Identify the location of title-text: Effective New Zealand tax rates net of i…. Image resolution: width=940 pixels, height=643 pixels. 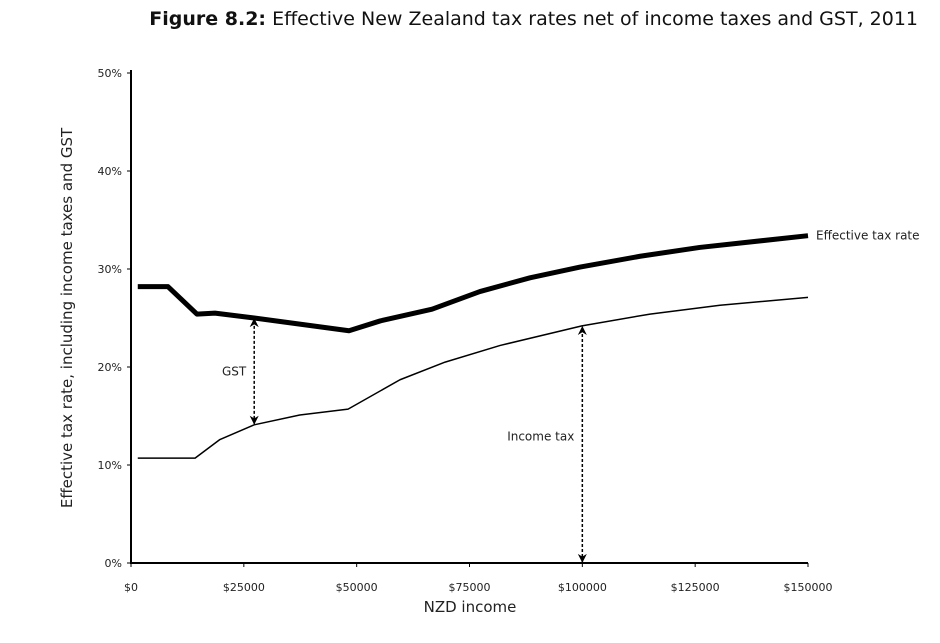
(592, 19).